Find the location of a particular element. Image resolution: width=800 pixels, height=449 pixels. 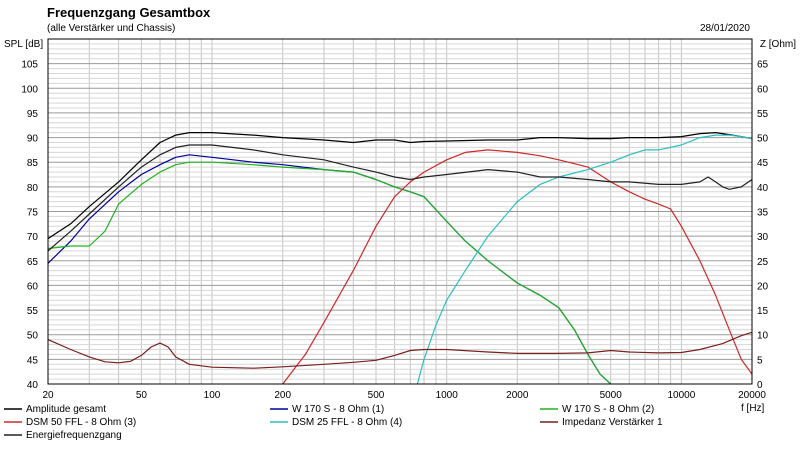

legend-item: W 170 S - 8 Ohm (1) is located at coordinates (327, 409).